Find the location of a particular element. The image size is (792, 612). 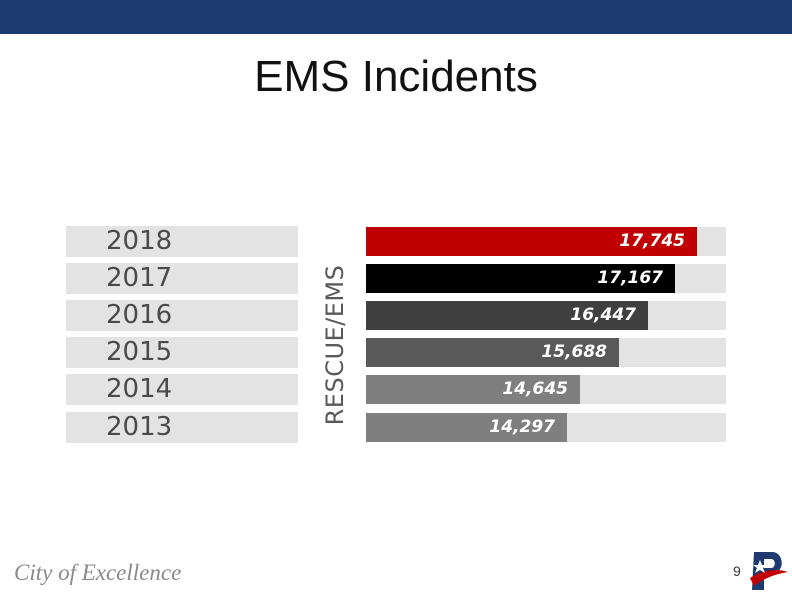

category-axis-label-text: RESCUE/EMS is located at coordinates (335, 345).